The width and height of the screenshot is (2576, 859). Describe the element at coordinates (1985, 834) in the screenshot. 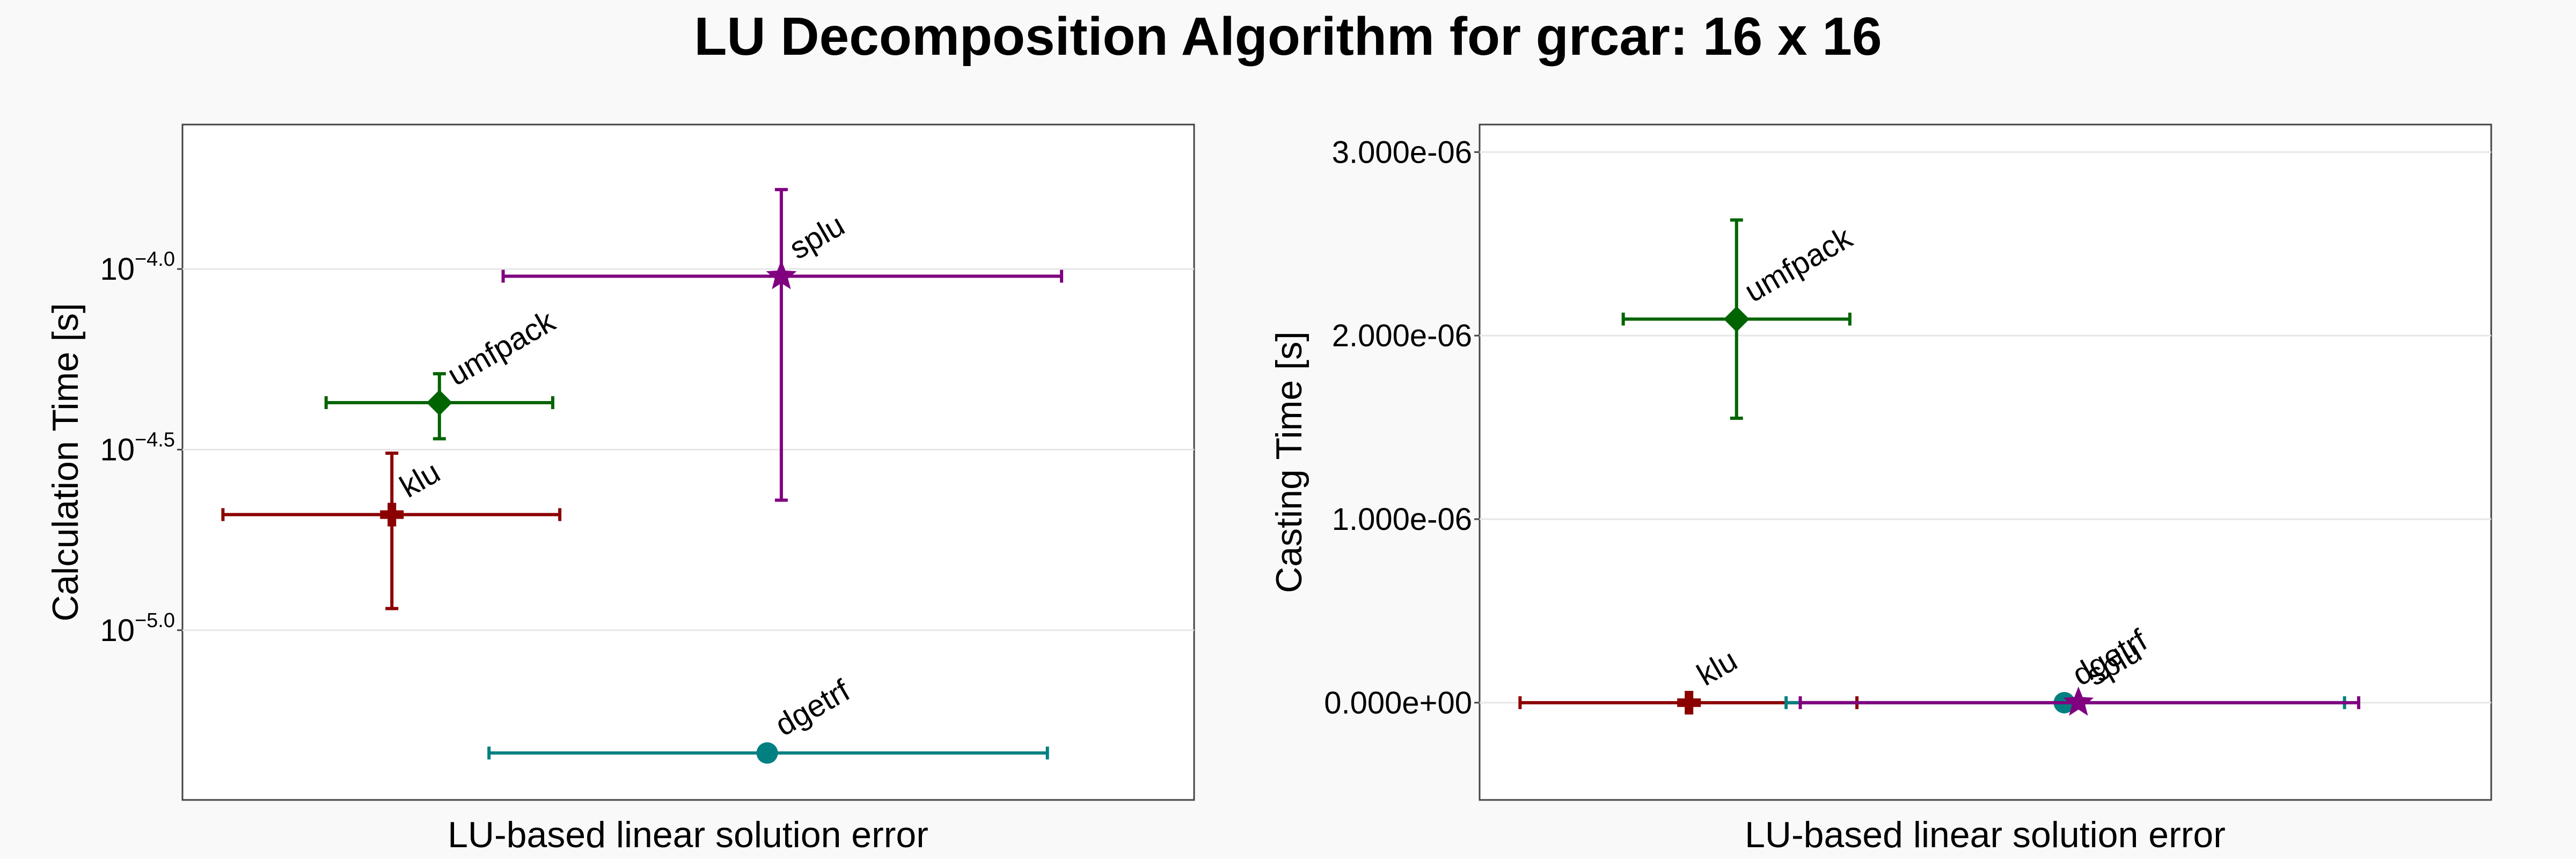

I see `x-axis-label-right: LU-based linear solution error` at that location.